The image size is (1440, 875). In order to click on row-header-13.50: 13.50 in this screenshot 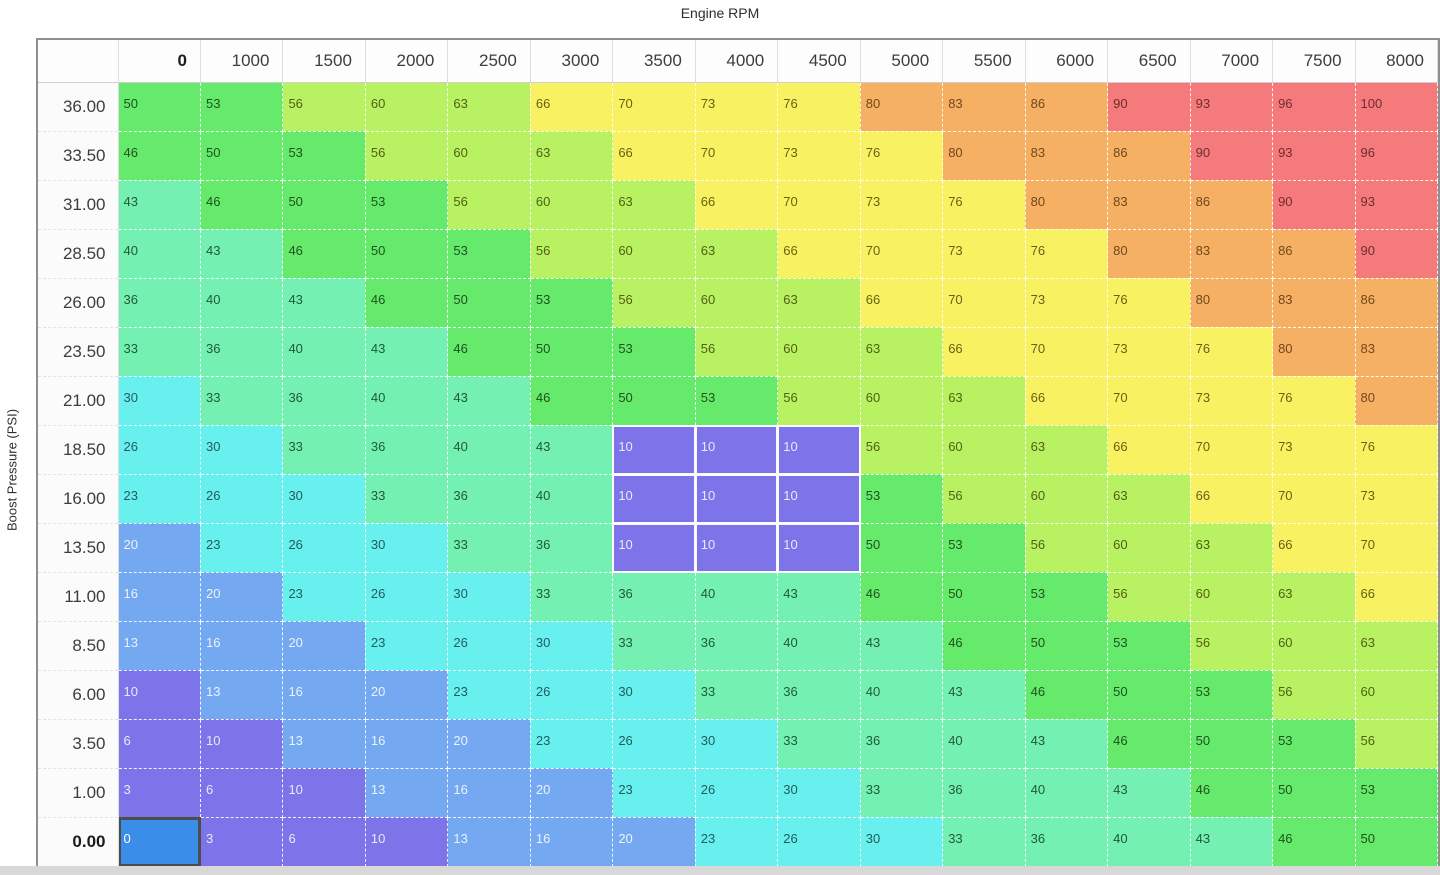, I will do `click(78, 548)`.